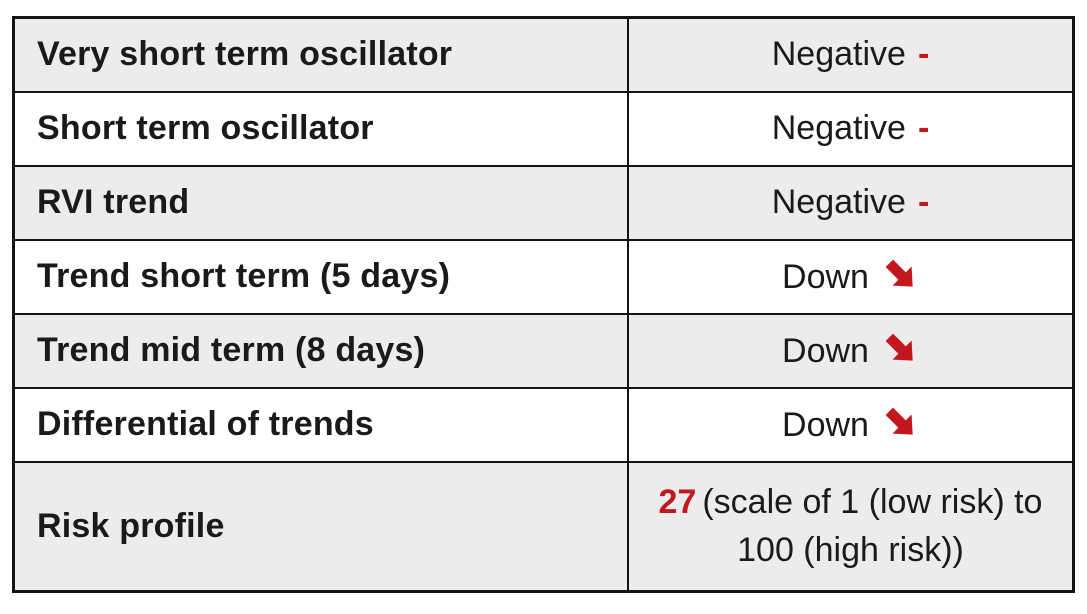  I want to click on row-label: Trend mid term (8 days), so click(320, 350).